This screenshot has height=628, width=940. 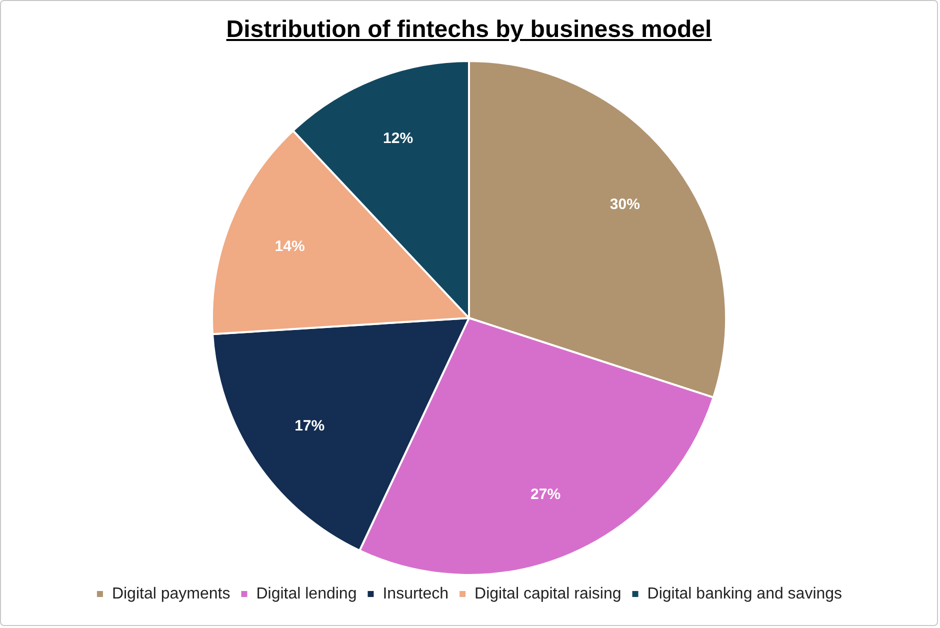 I want to click on data-label: 30%, so click(x=625, y=204).